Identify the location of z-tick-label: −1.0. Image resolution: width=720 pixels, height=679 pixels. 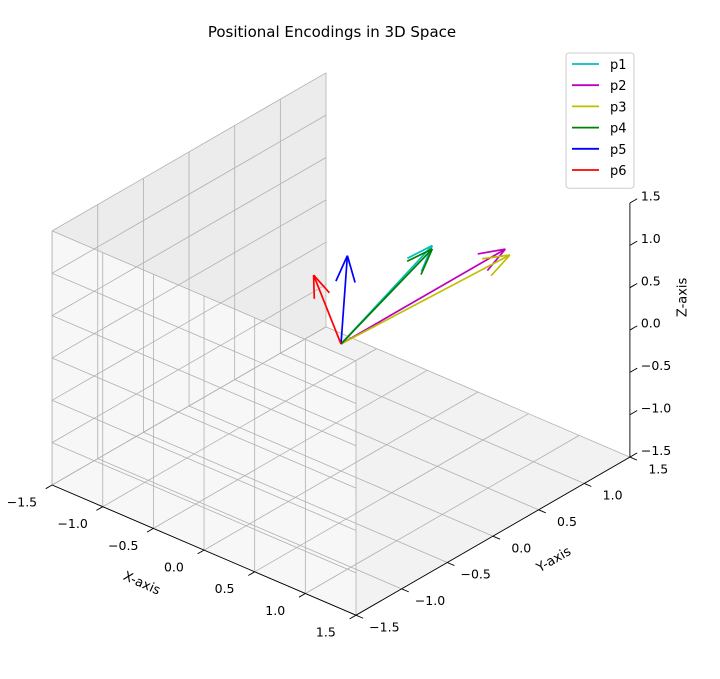
(656, 407).